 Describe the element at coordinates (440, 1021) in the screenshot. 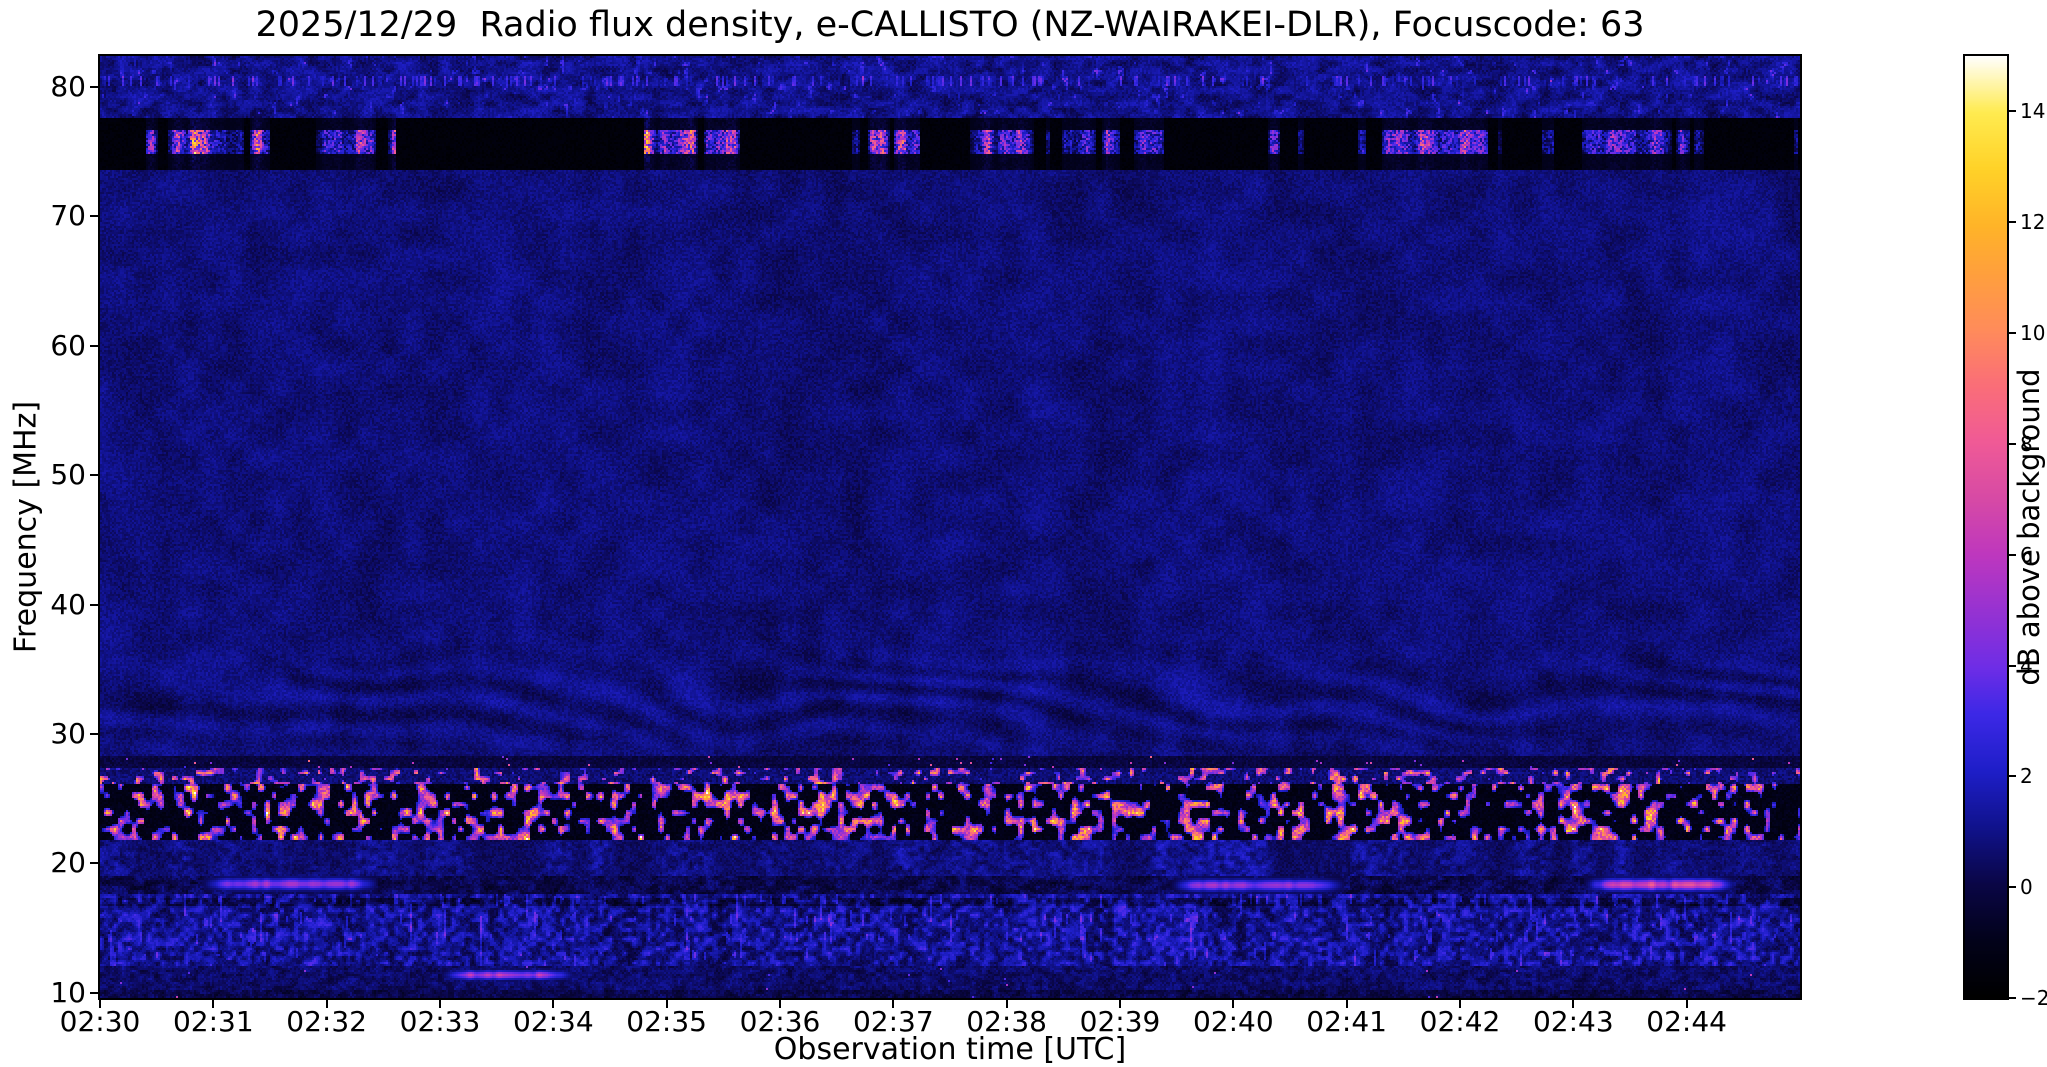

I see `x-tick-label: 02:33` at that location.